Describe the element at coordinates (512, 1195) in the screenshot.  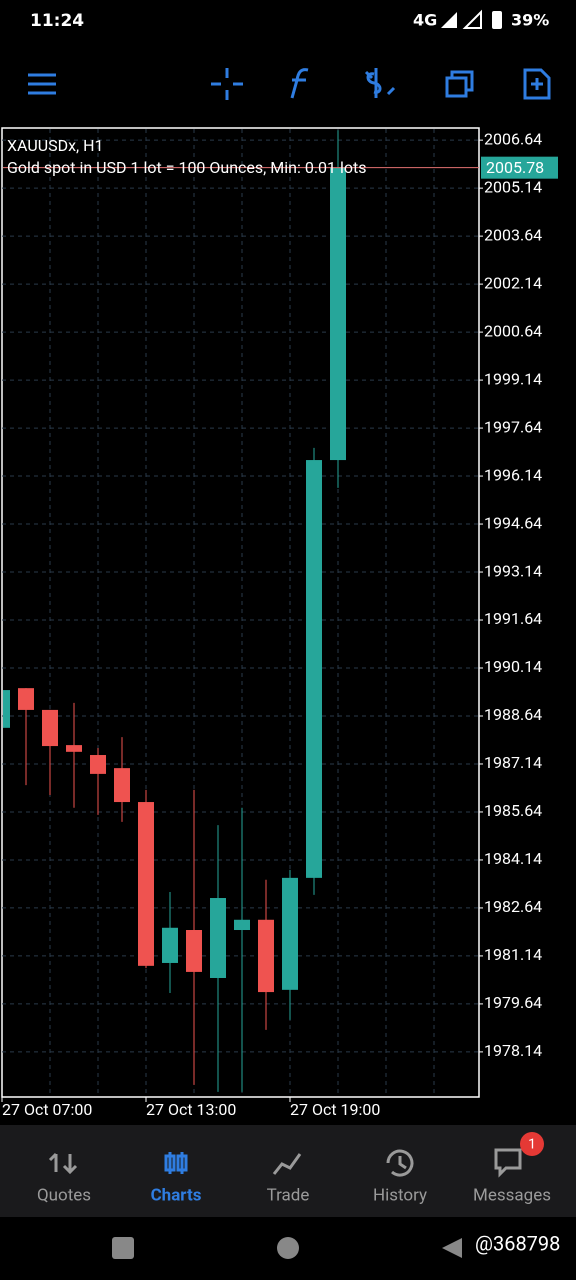
I see `tab-label: Messages` at that location.